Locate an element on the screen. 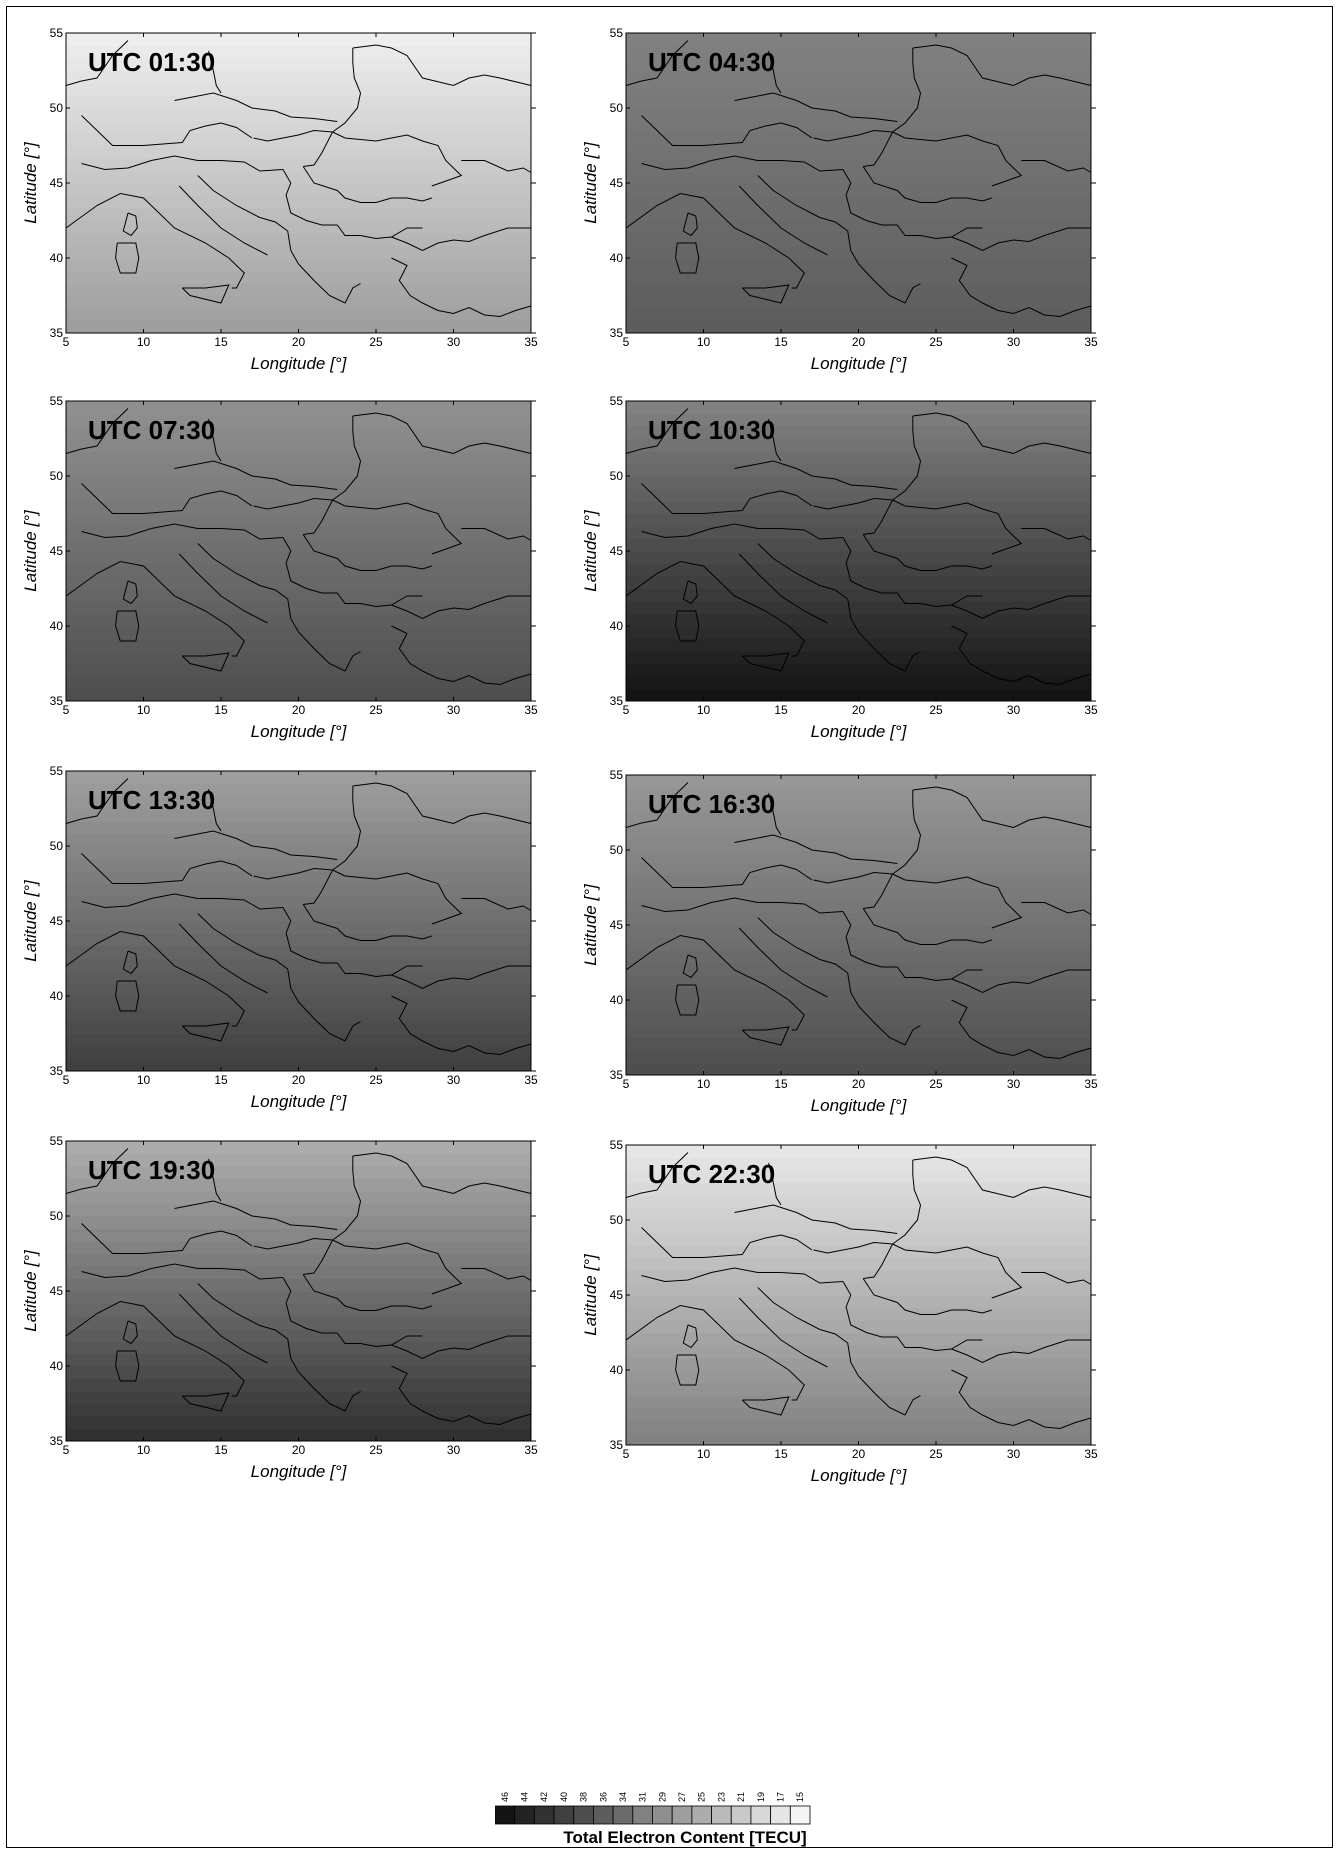 This screenshot has height=1854, width=1339. x-axis-title: Longitude [°] is located at coordinates (859, 1475).